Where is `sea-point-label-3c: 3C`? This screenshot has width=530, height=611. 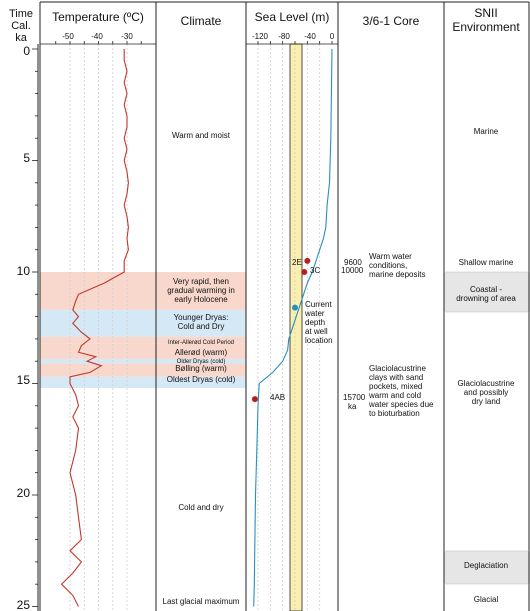
sea-point-label-3c: 3C is located at coordinates (315, 270).